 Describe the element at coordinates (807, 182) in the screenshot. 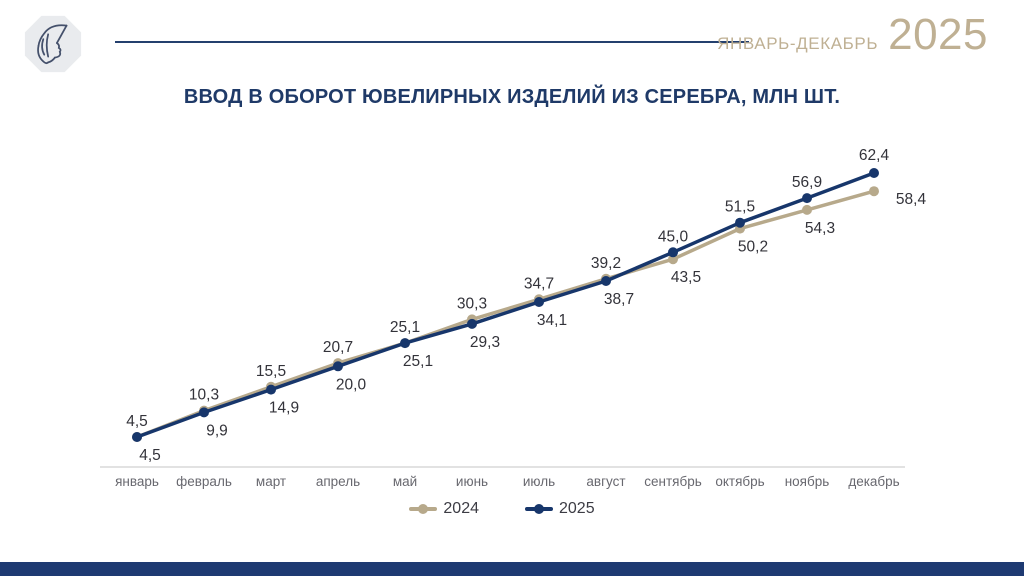

I see `data-label-2025: 56,9` at that location.